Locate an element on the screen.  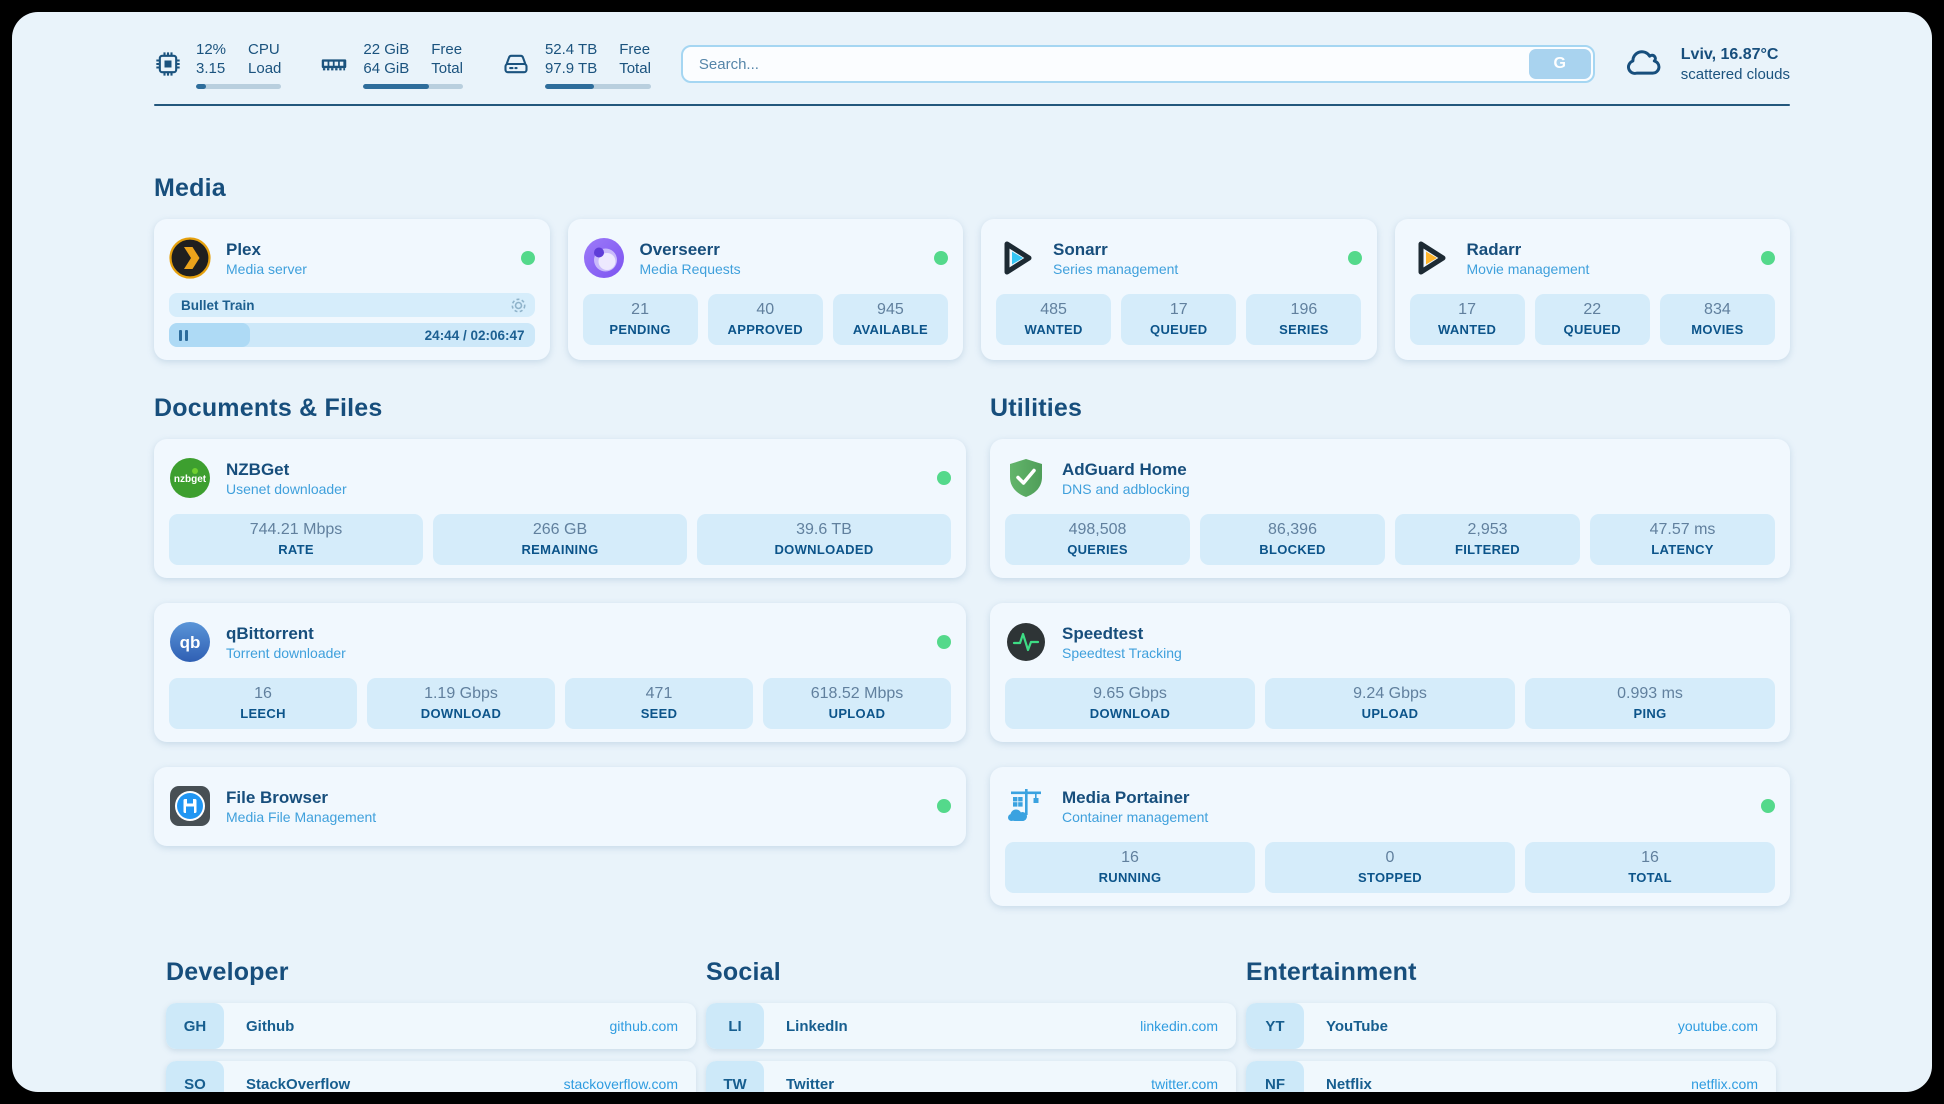
link-row-twitter: TW Twitter twitter.com is located at coordinates (971, 1076).